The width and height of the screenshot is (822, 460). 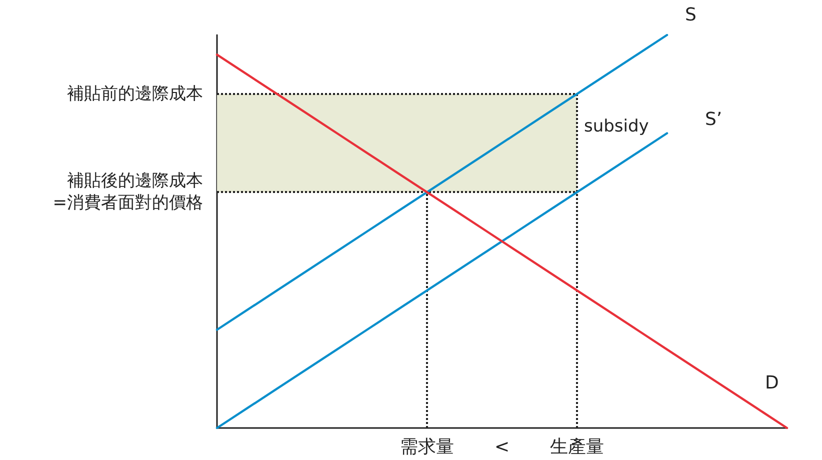 I want to click on ref-line-label: 補貼前的邊際成本, so click(x=135, y=94).